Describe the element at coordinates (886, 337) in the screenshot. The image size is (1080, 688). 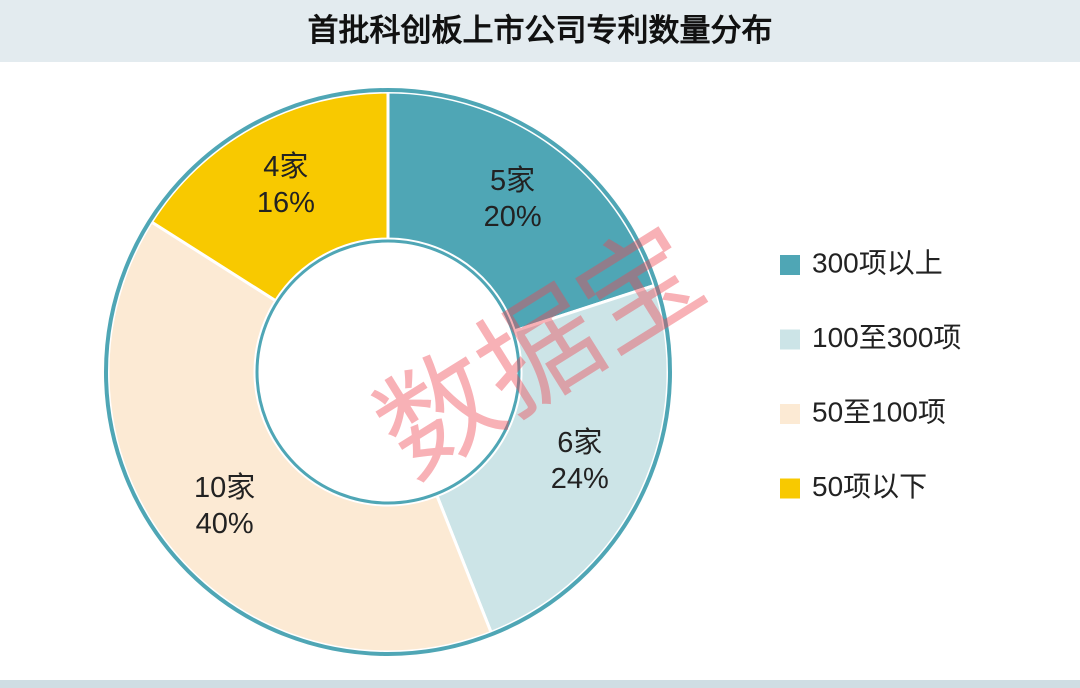
I see `legend-label: 100至300项` at that location.